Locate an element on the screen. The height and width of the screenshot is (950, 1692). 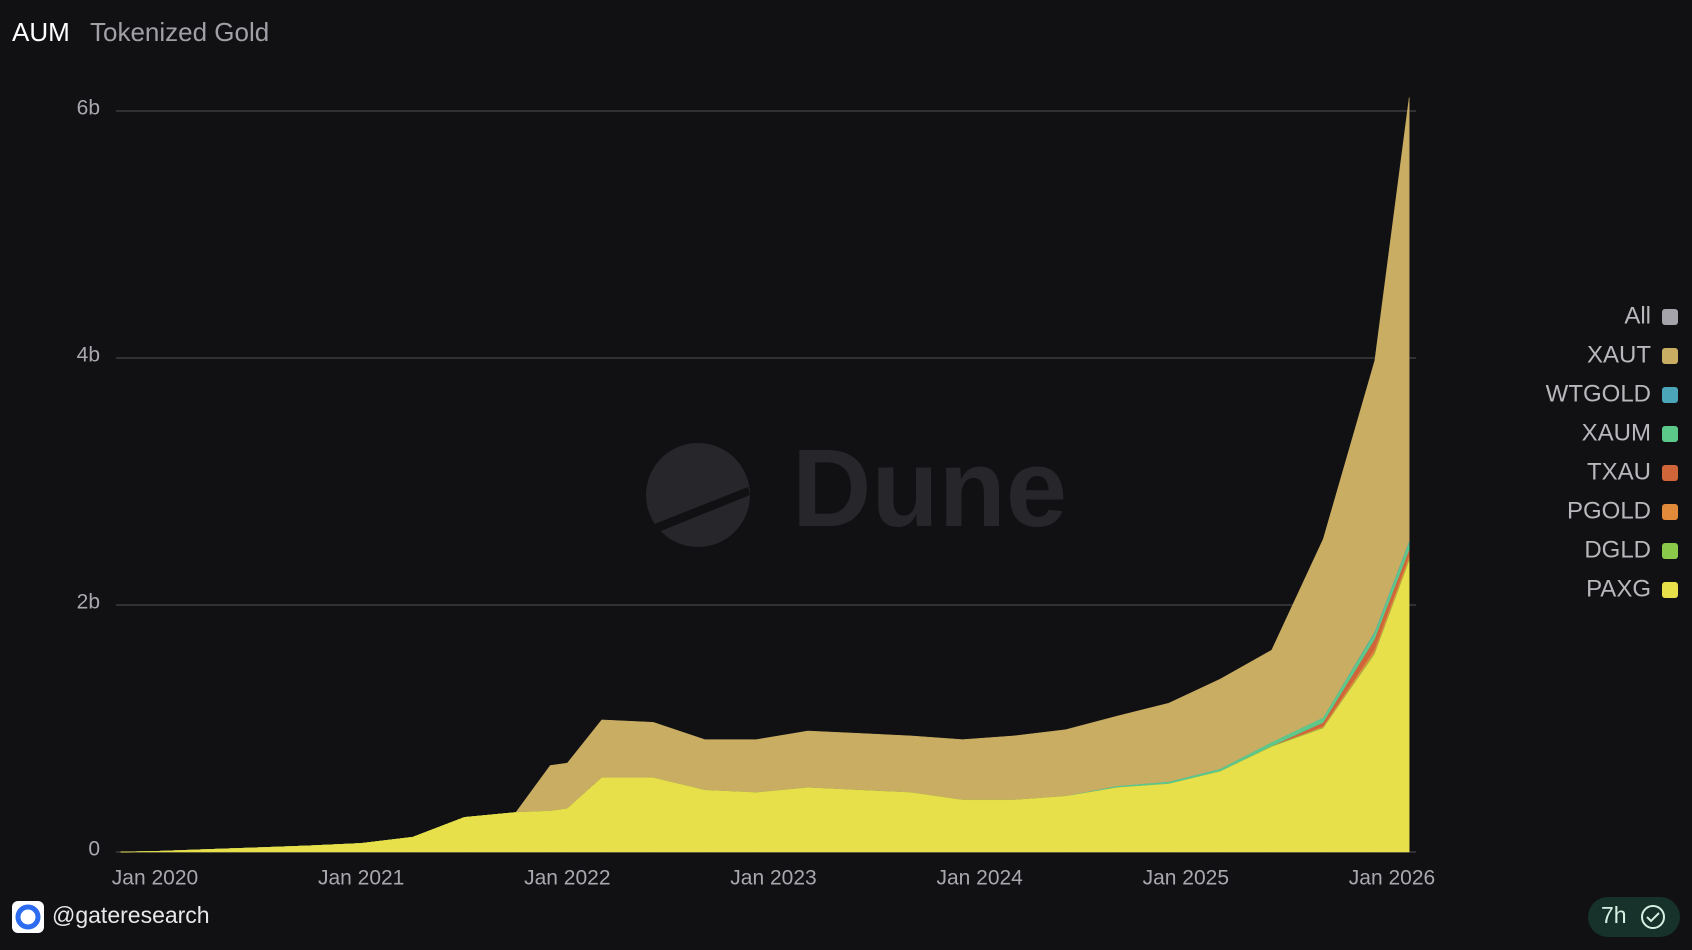
x-tick-label: Jan 2020 is located at coordinates (155, 878).